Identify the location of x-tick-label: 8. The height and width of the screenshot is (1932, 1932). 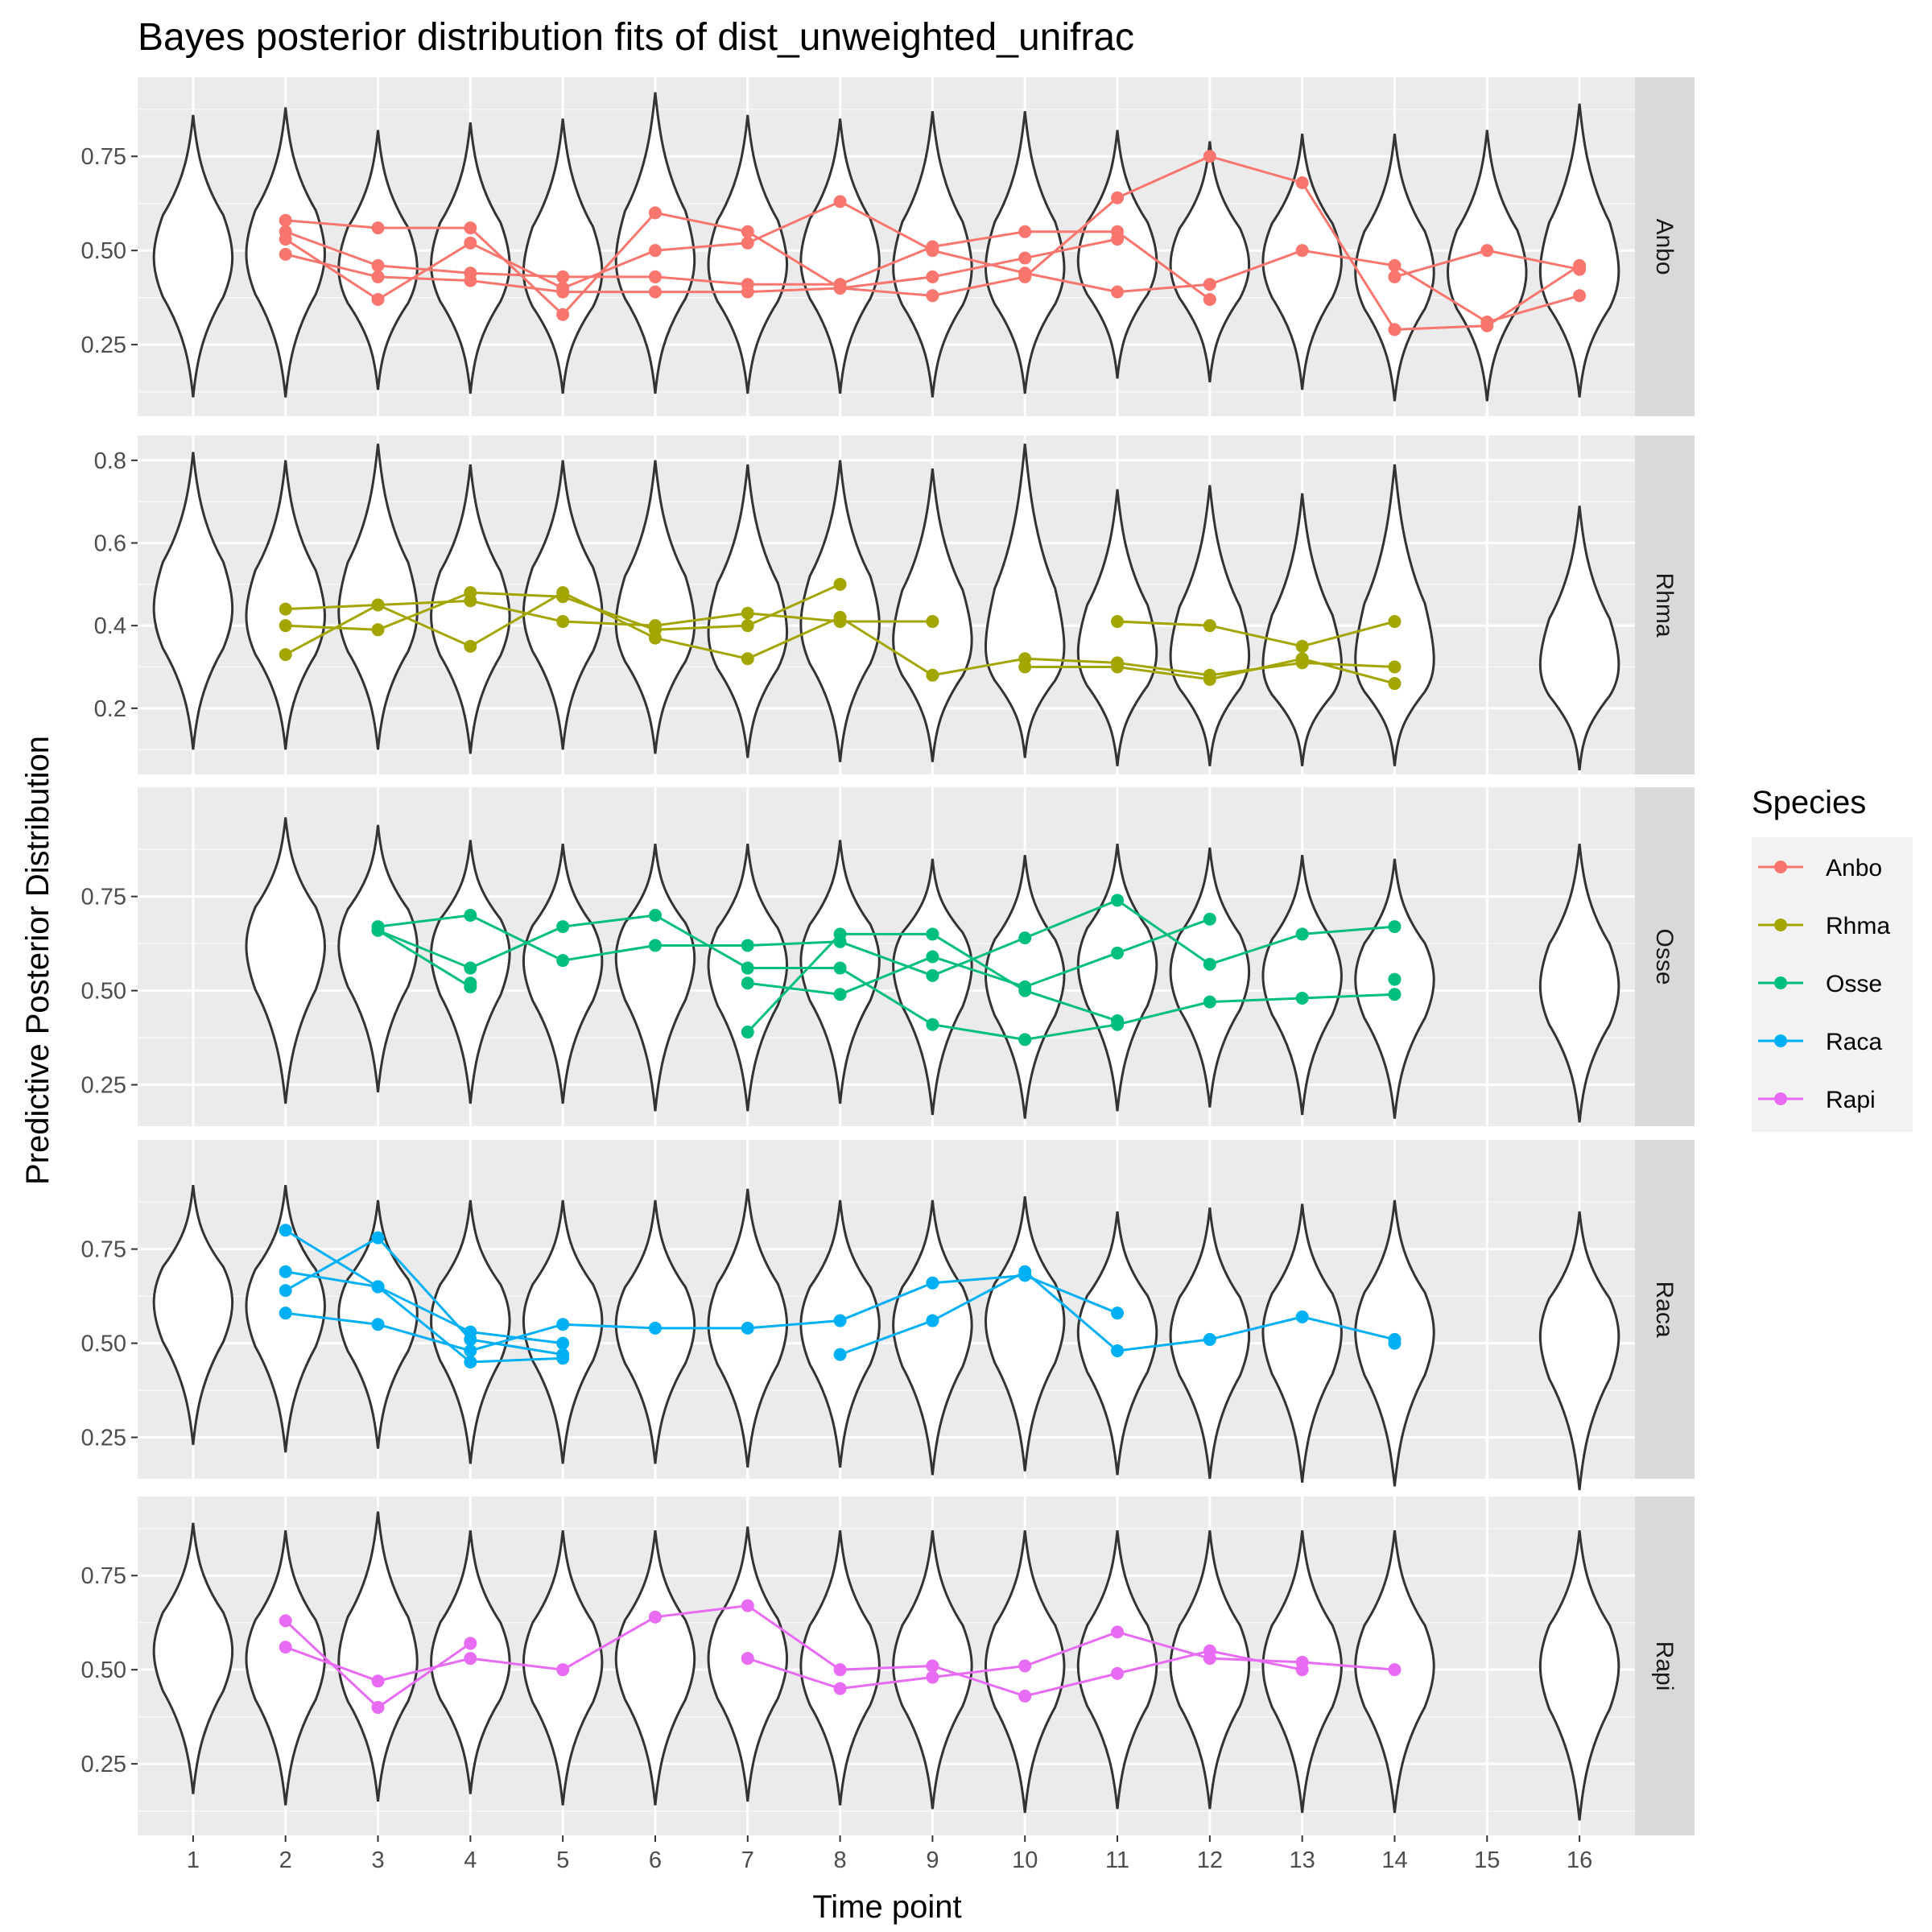
(841, 1860).